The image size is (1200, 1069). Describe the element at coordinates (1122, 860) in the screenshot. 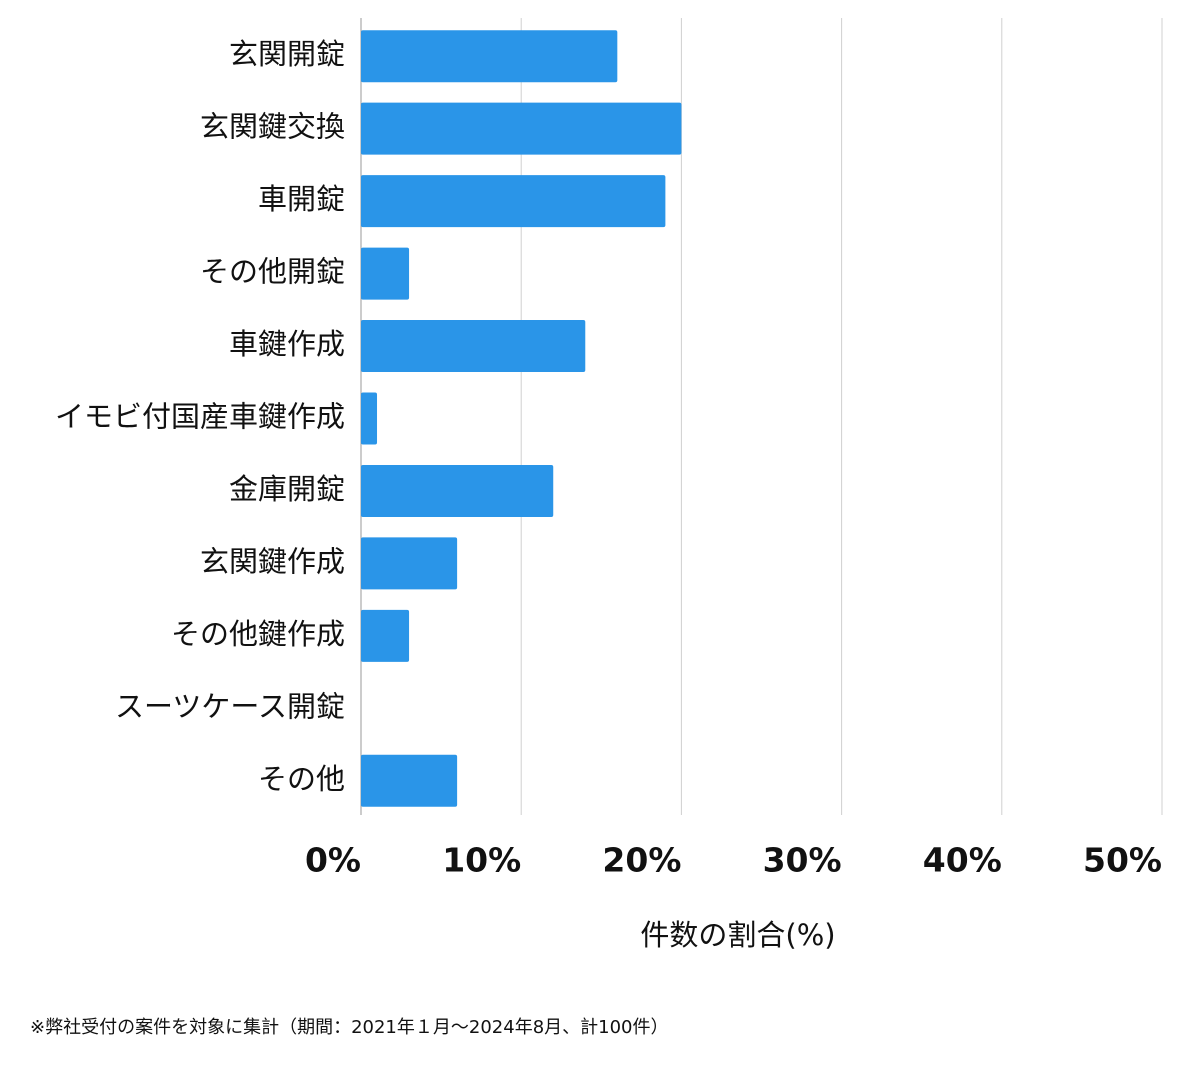

I see `x-tick-label: 50%` at that location.